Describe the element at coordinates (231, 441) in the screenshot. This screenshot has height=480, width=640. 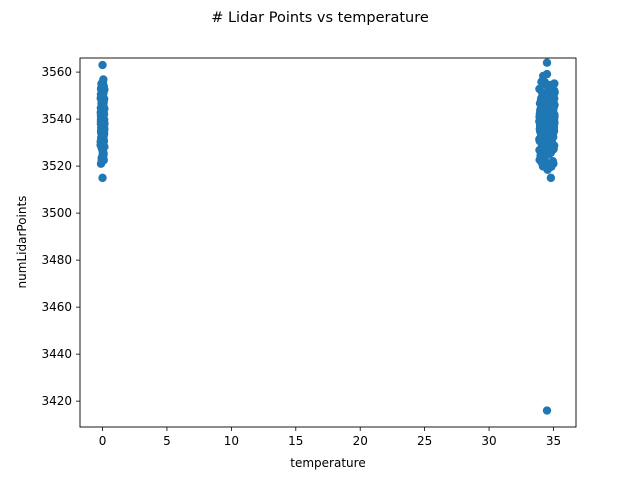
I see `x-tick-label: 10` at that location.